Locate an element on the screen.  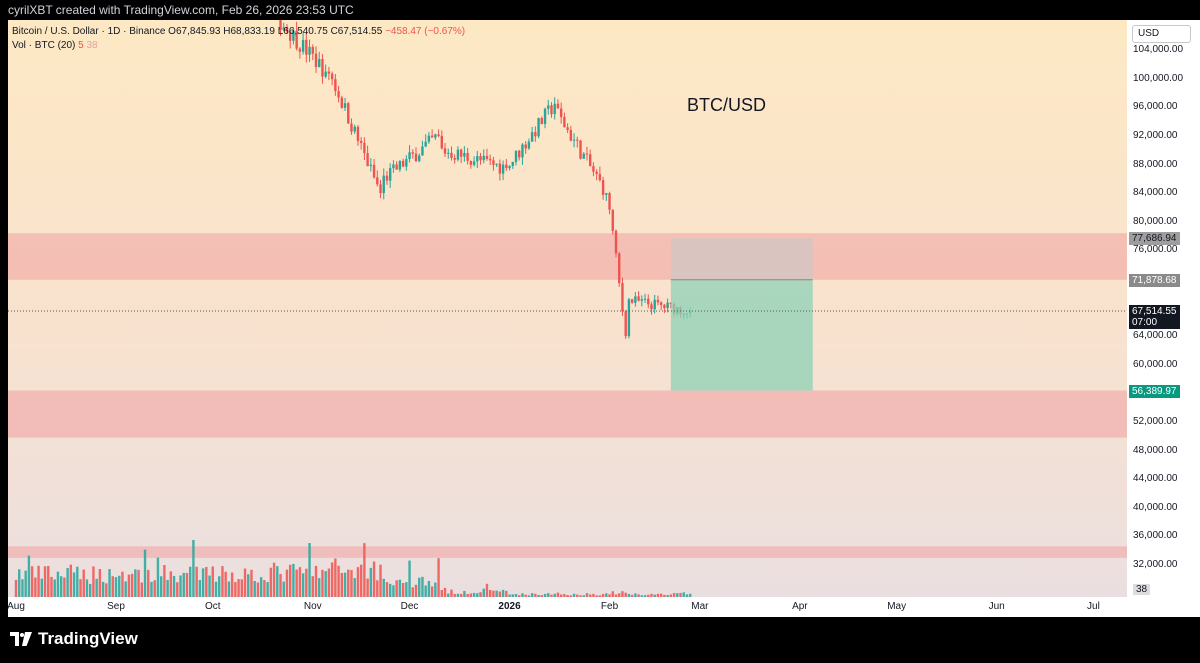
currency-button: USD is located at coordinates (1161, 34).